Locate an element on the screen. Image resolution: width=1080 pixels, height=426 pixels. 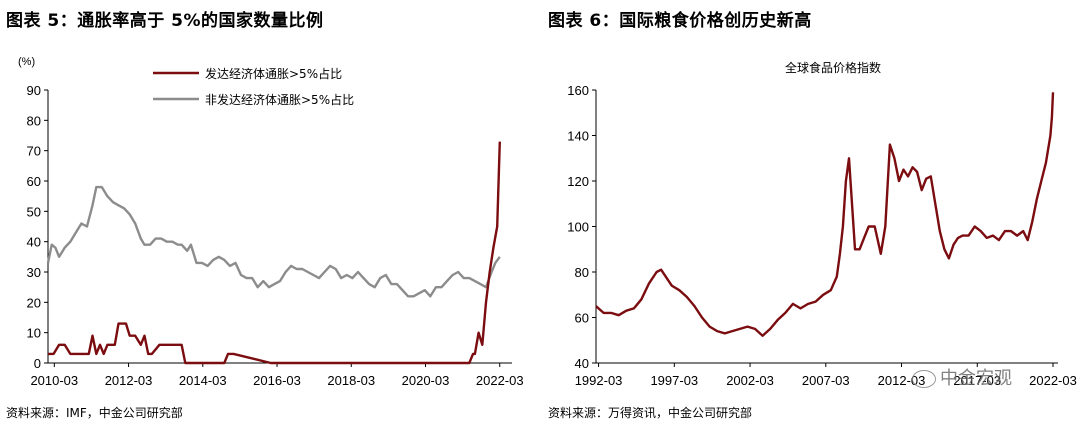
y-tick-label: 120 is located at coordinates (578, 181).